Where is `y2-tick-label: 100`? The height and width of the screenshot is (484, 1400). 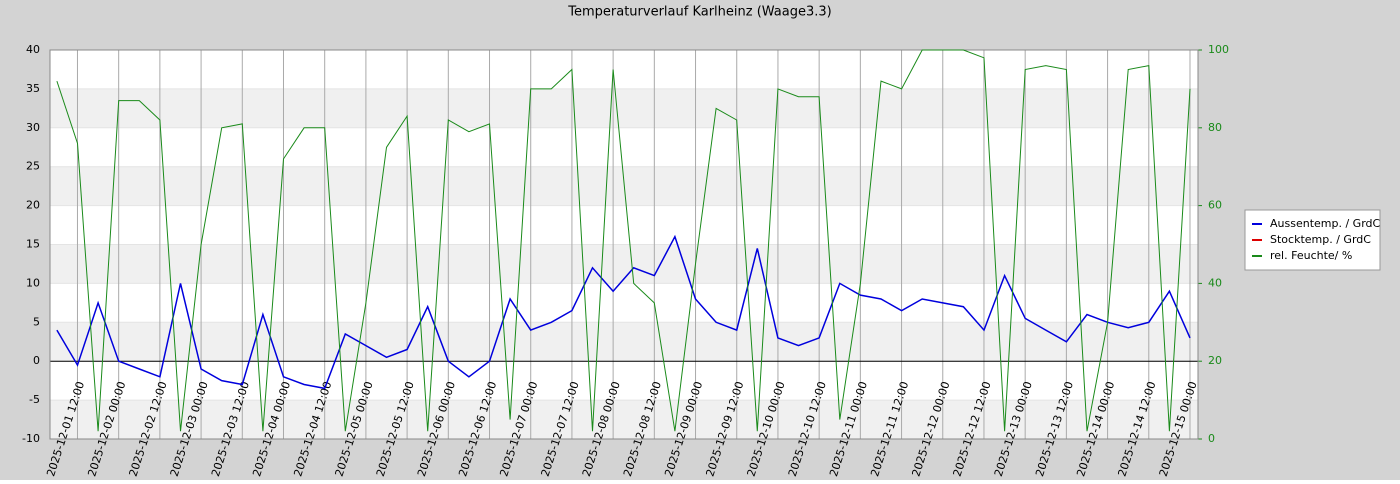
y2-tick-label: 100 is located at coordinates (1218, 49).